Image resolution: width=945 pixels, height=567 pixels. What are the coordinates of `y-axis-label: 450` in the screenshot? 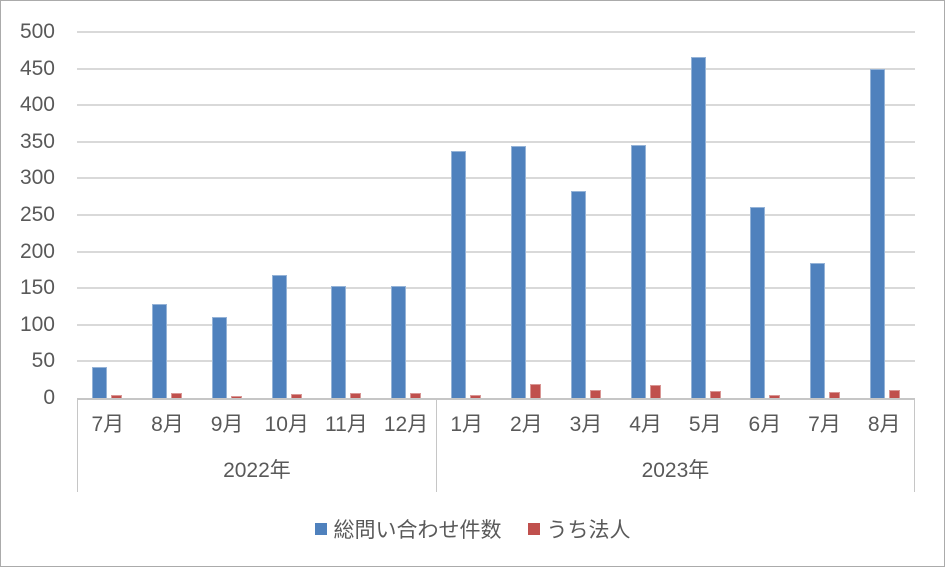 It's located at (37, 68).